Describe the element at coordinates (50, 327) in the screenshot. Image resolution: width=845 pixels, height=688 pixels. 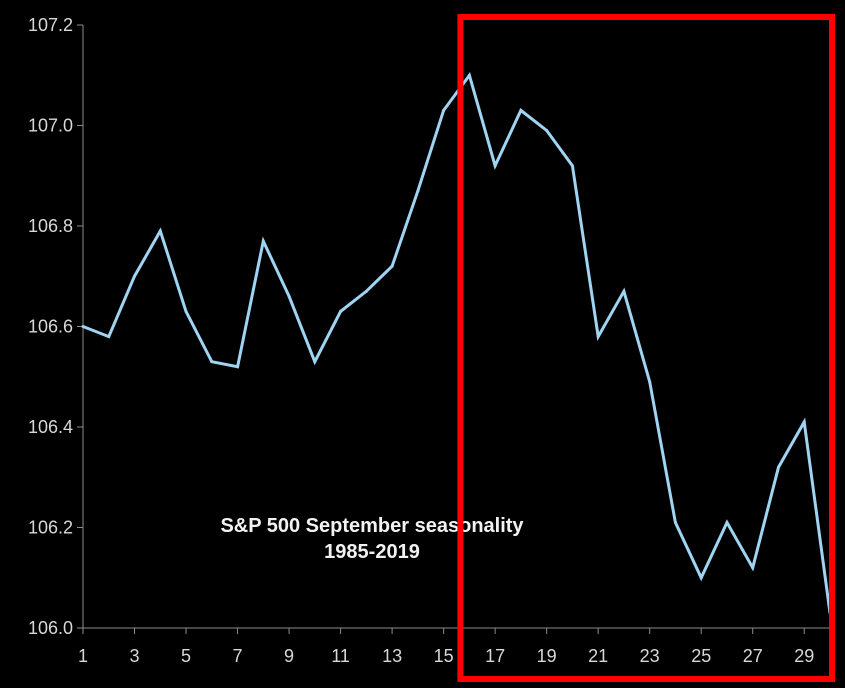
I see `y-tick-label: 106.6` at that location.